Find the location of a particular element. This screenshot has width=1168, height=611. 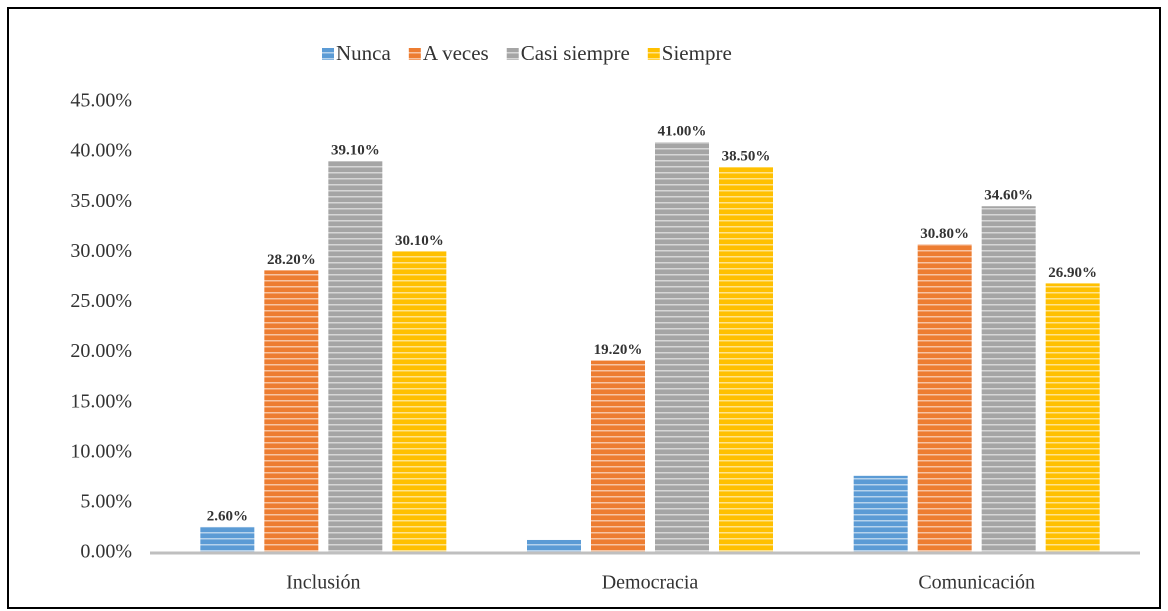

x-tick-label: Democracia is located at coordinates (650, 583).